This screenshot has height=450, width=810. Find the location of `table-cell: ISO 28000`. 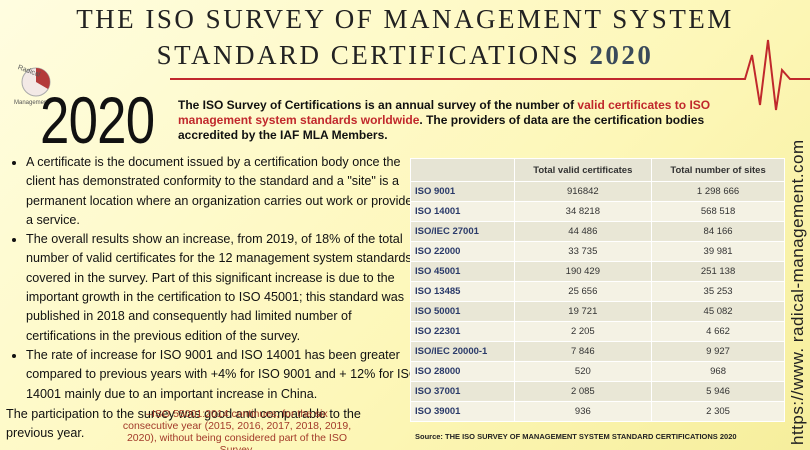

table-cell: ISO 28000 is located at coordinates (462, 371).